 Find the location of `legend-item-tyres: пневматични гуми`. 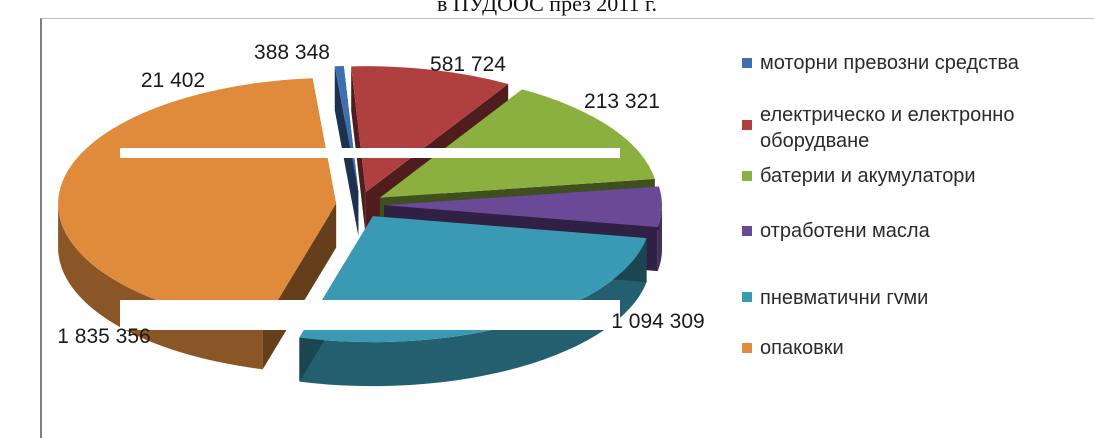

legend-item-tyres: пневматични гуми is located at coordinates (835, 299).